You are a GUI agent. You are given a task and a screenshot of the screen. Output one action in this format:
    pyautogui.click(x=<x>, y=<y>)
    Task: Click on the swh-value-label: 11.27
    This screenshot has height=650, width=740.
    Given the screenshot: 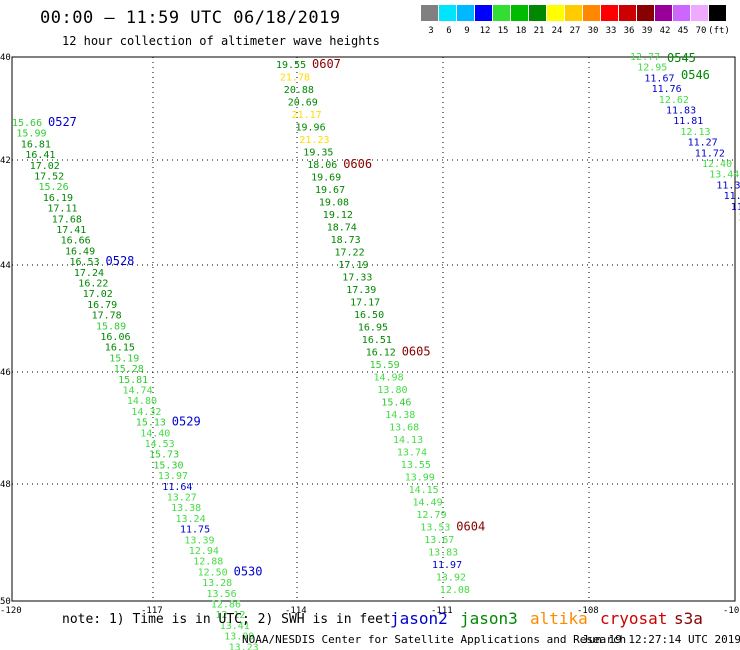 What is the action you would take?
    pyautogui.click(x=703, y=143)
    